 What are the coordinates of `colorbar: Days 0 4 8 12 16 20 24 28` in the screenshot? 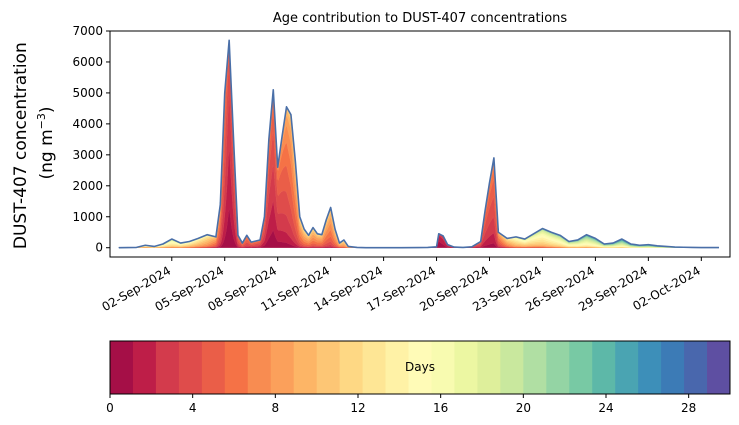 It's located at (418, 377).